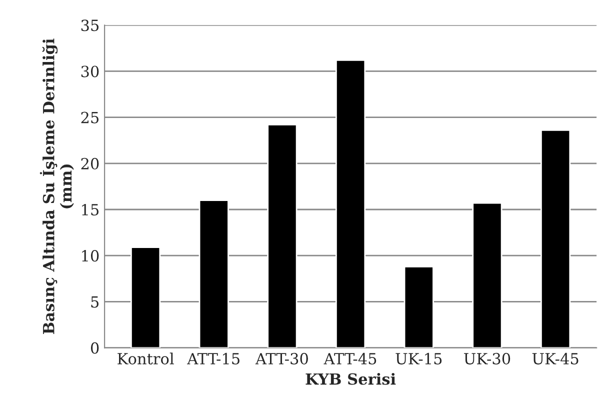 The image size is (615, 419). What do you see at coordinates (90, 26) in the screenshot?
I see `y-tick-label: 35` at bounding box center [90, 26].